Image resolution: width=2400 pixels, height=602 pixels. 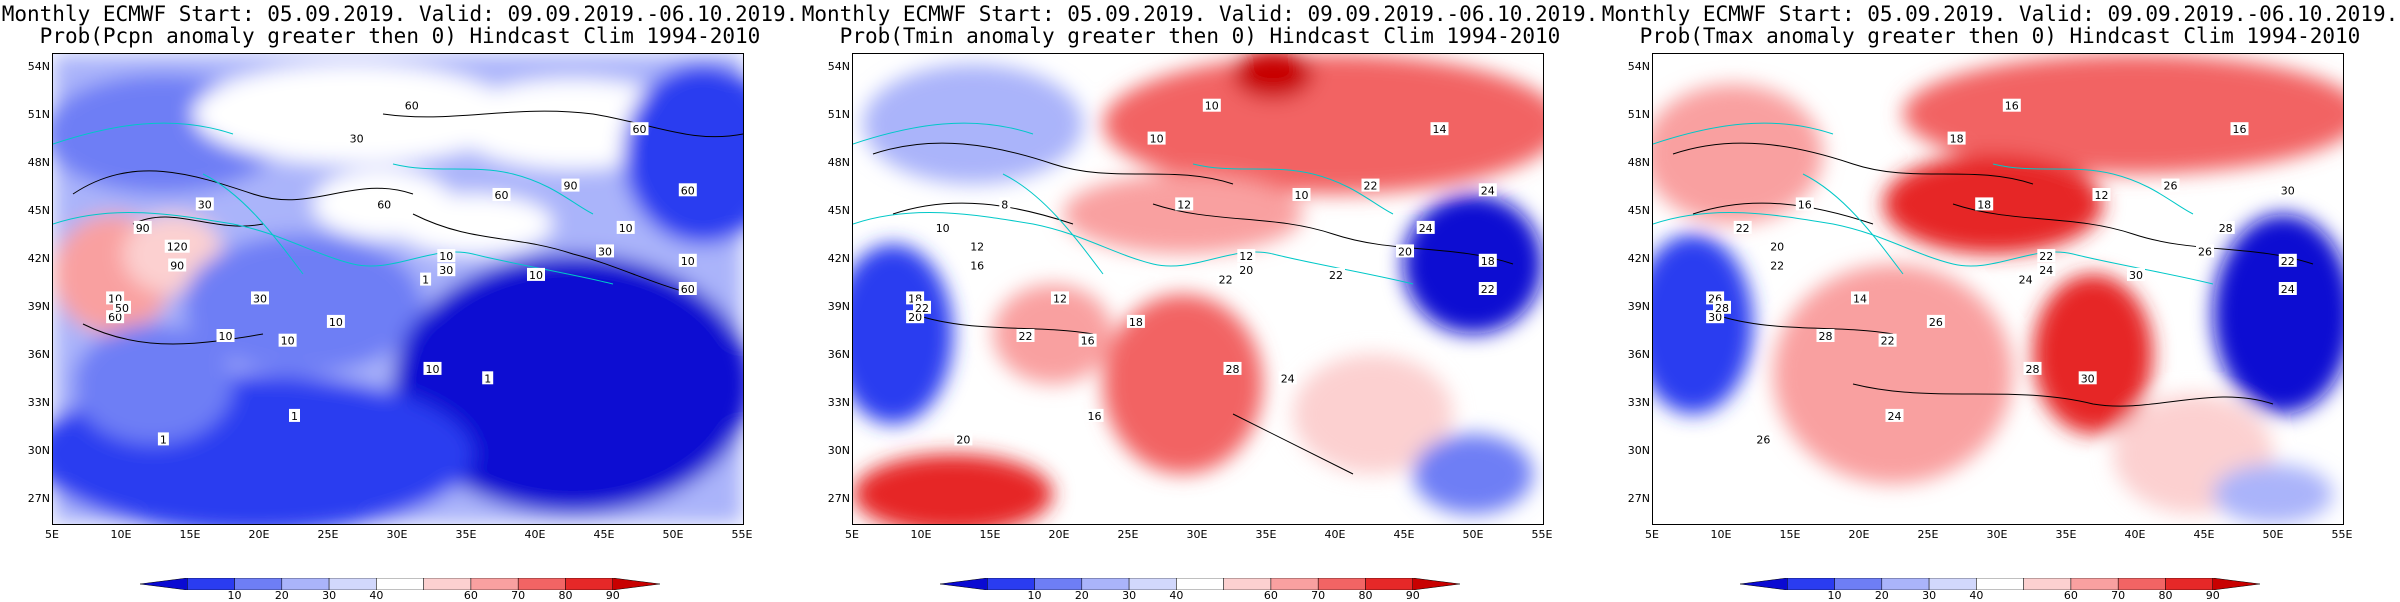 I want to click on colorbar-label: 10, so click(x=1034, y=595).